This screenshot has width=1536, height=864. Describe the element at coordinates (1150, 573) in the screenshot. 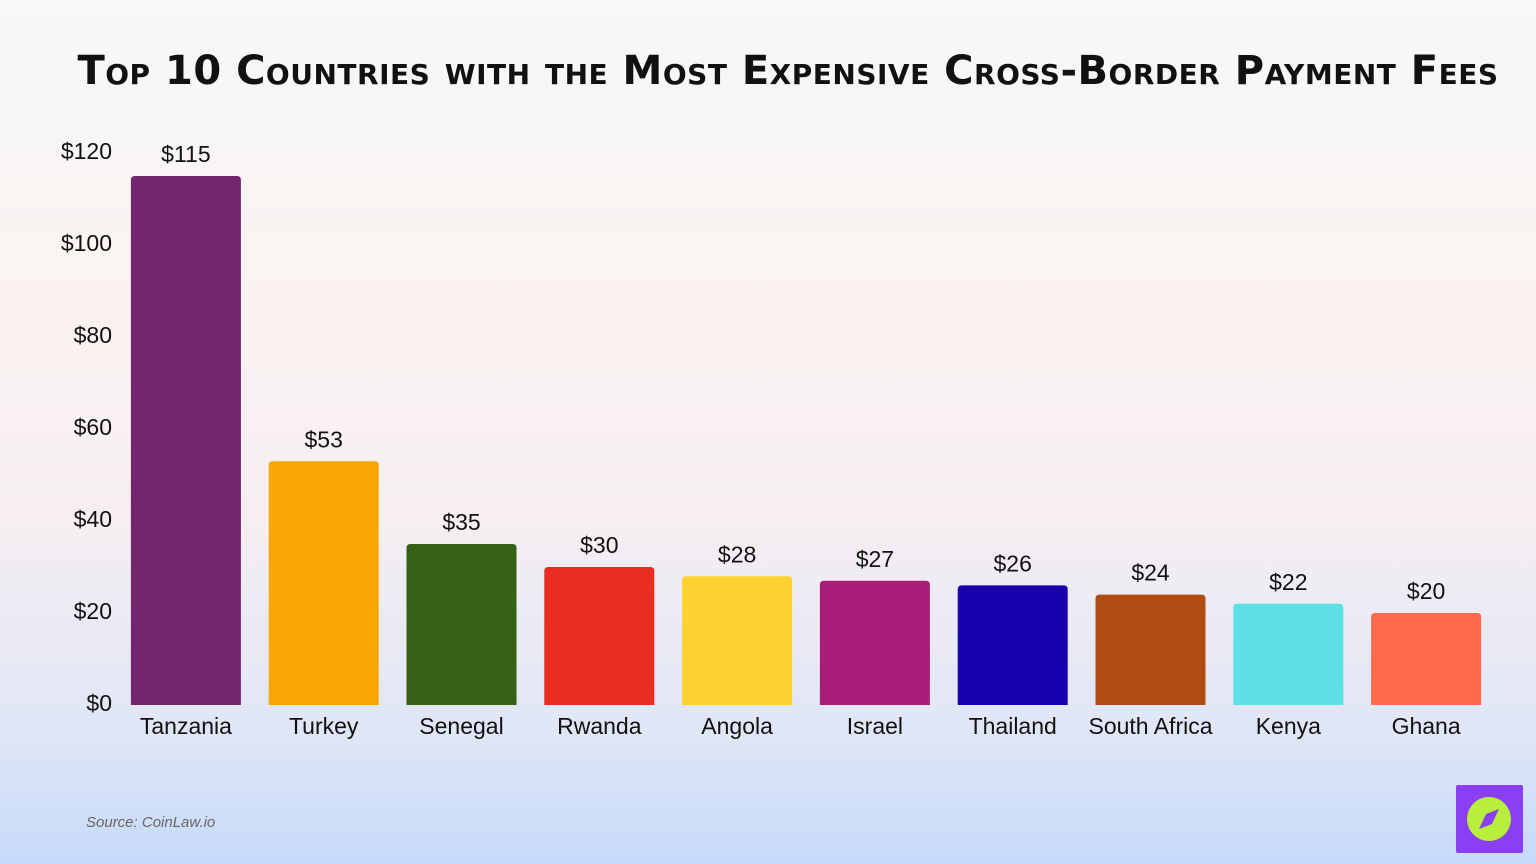

I see `value-label: $24` at that location.